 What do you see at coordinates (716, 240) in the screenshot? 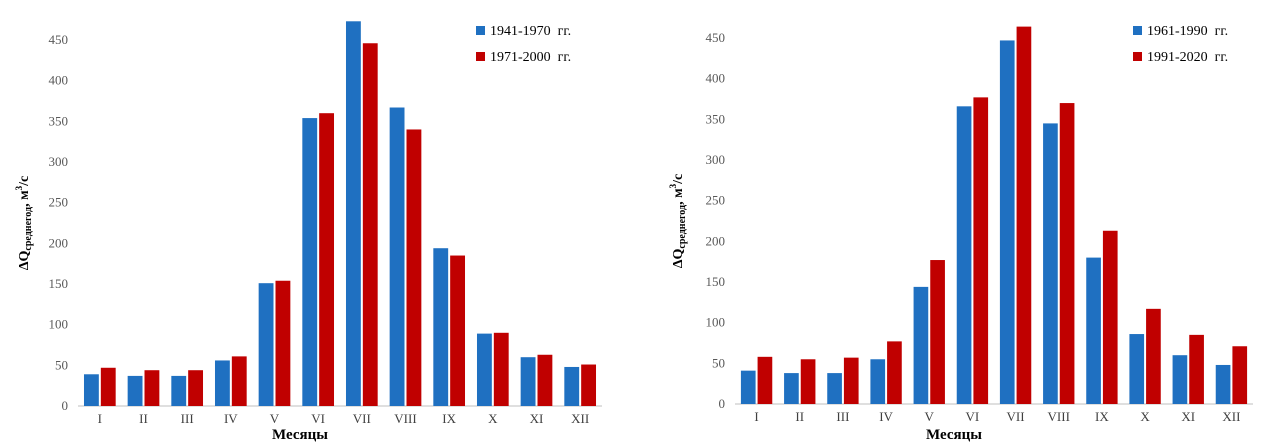
I see `y-tick-label: 200` at bounding box center [716, 240].